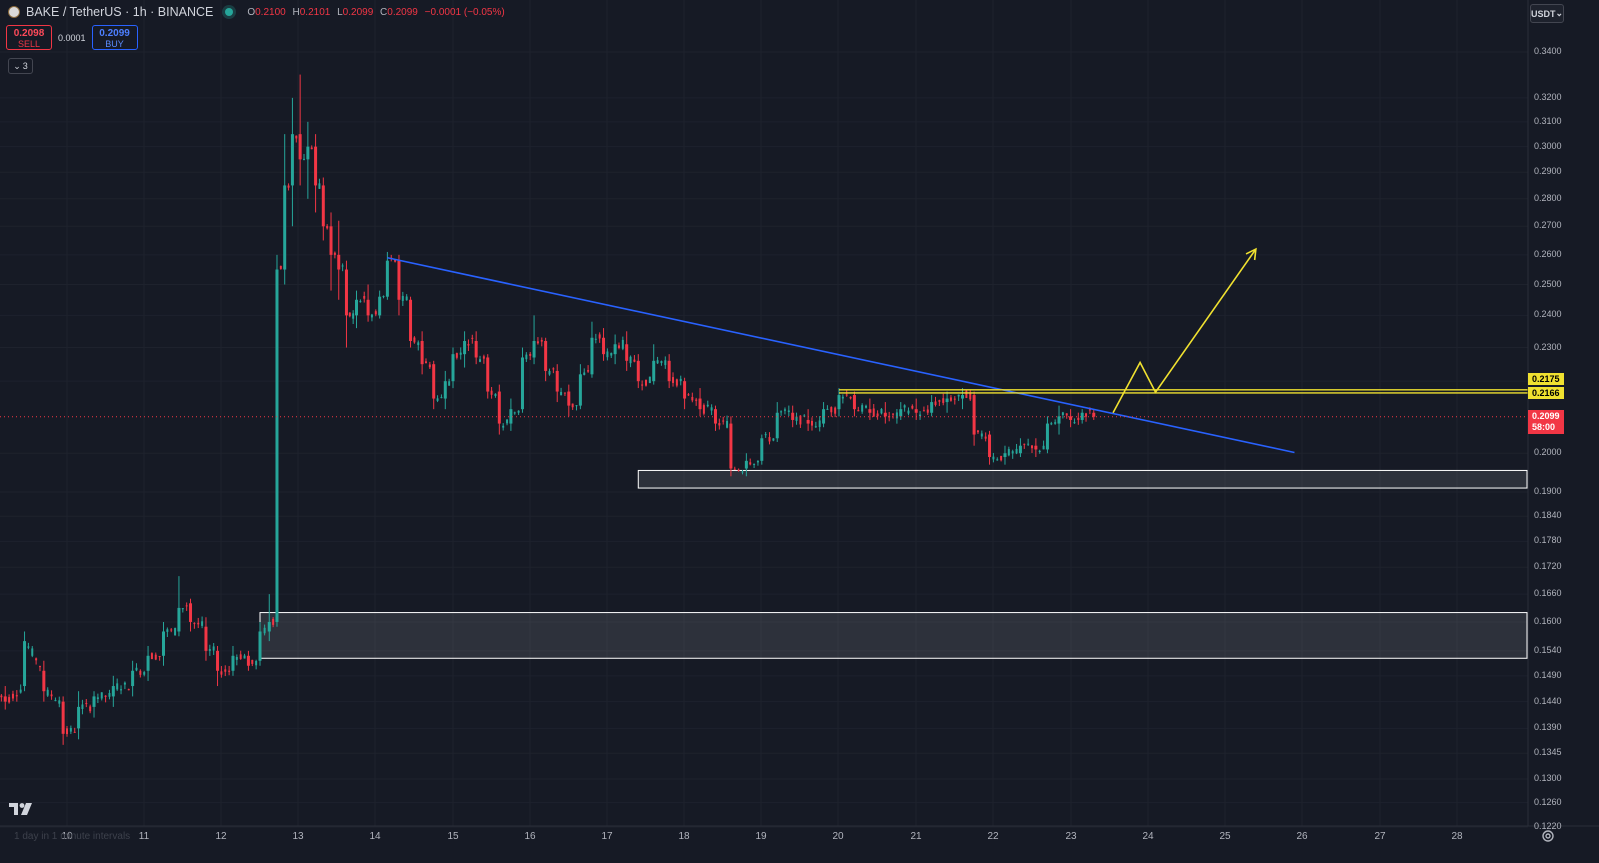 The image size is (1599, 863). I want to click on price-tick-label: 0.2800, so click(1548, 197).